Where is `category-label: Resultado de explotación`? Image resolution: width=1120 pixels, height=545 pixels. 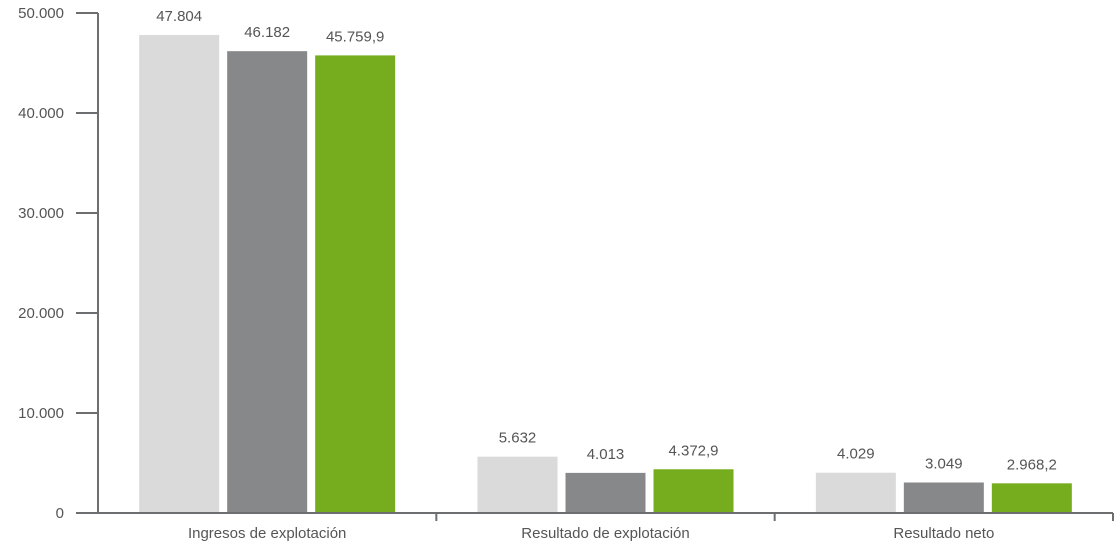 category-label: Resultado de explotación is located at coordinates (605, 533).